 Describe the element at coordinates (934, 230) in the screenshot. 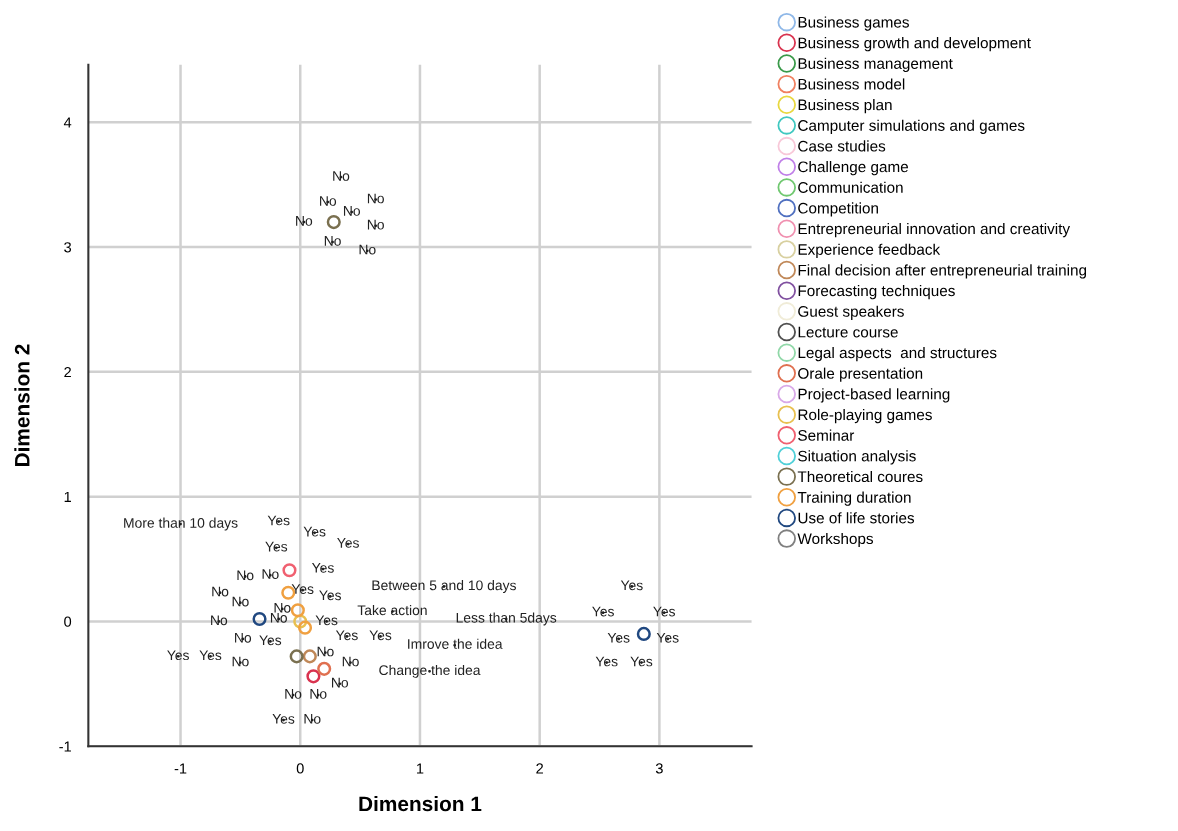

I see `legend-label: Entrepreneurial innovation and creativity` at that location.